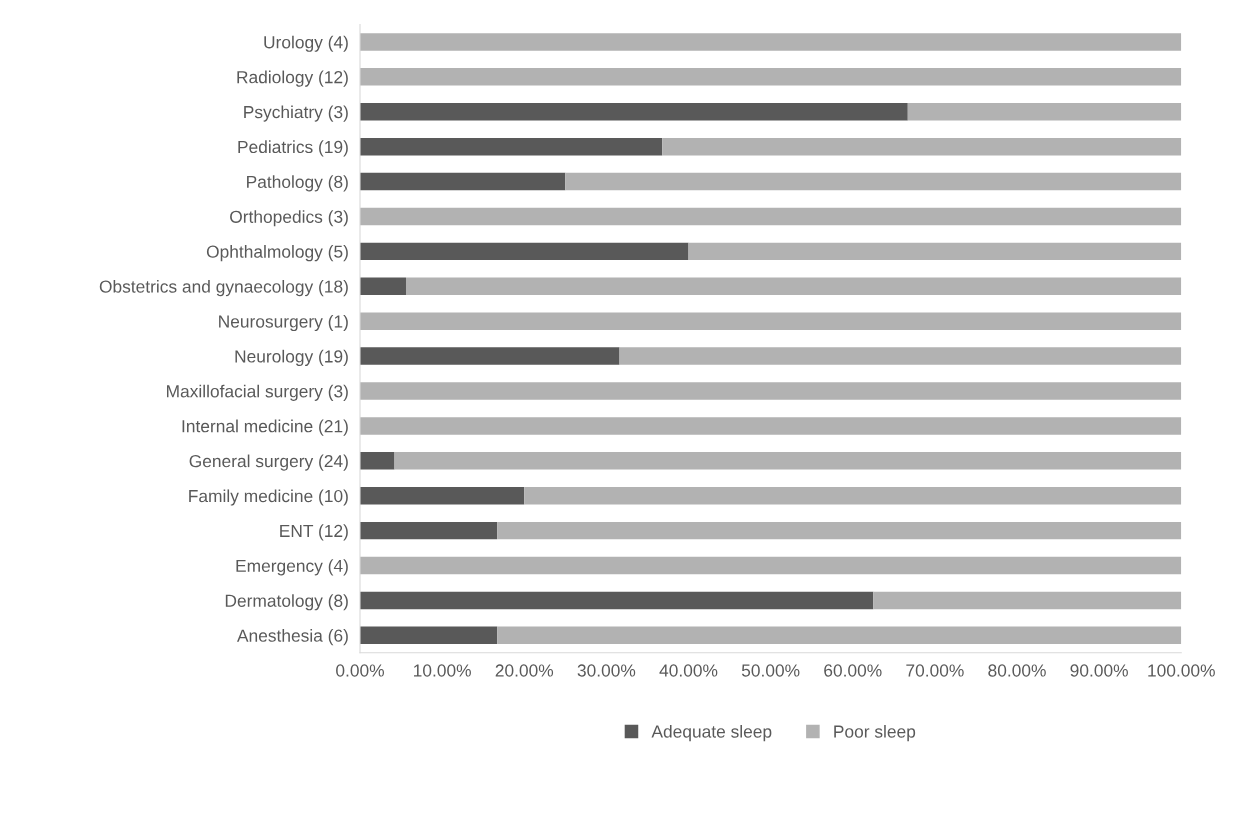 This screenshot has height=816, width=1250. What do you see at coordinates (296, 113) in the screenshot?
I see `y-tick-label: Psychiatry (3)` at bounding box center [296, 113].